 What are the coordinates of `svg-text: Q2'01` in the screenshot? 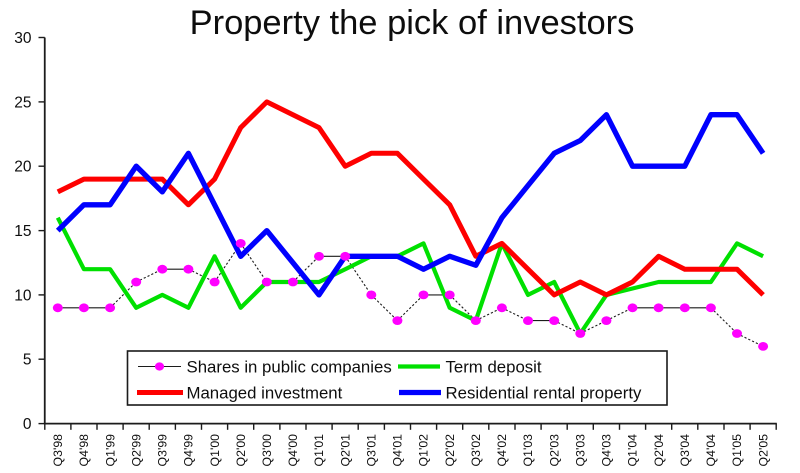 It's located at (345, 450).